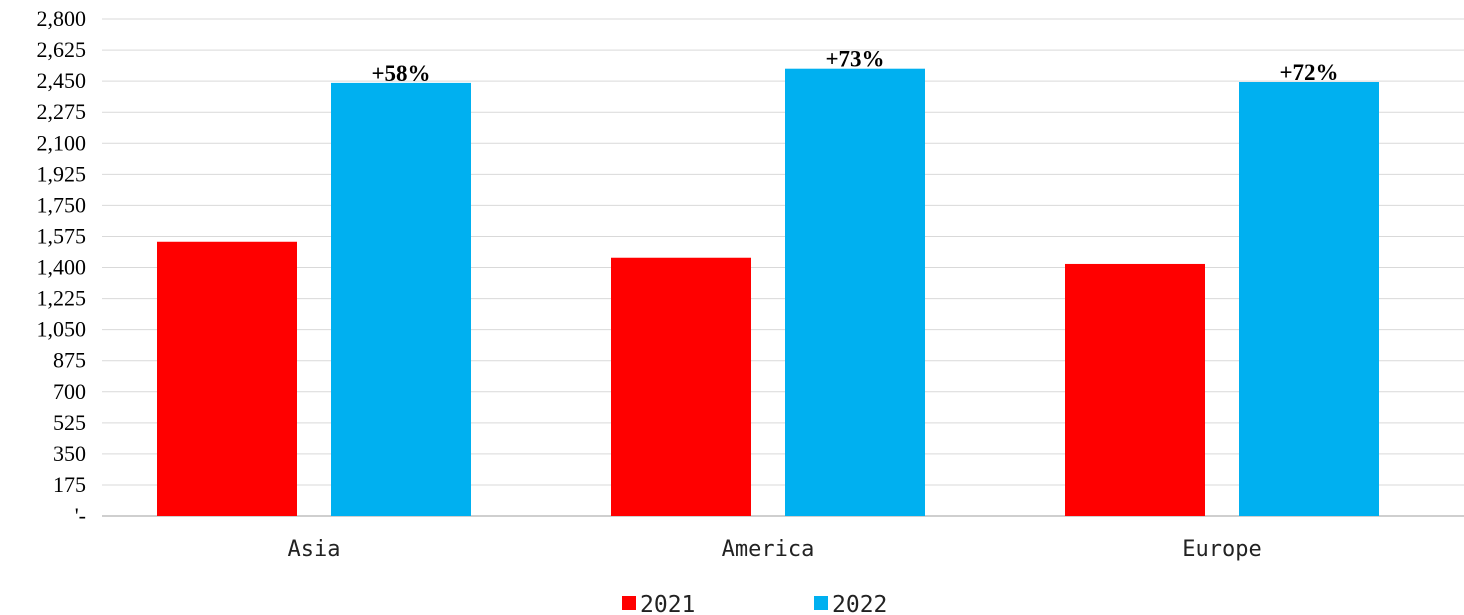  I want to click on x-axis: Asia America Europe, so click(775, 549).